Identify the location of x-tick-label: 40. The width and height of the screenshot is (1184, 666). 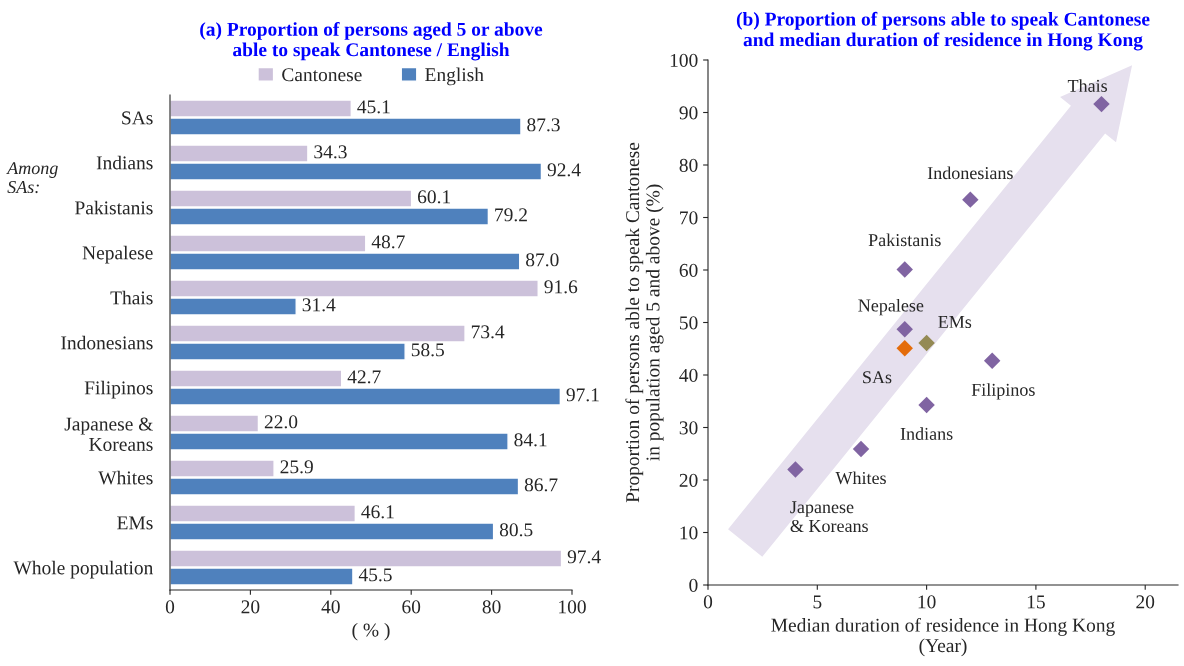
(330, 607).